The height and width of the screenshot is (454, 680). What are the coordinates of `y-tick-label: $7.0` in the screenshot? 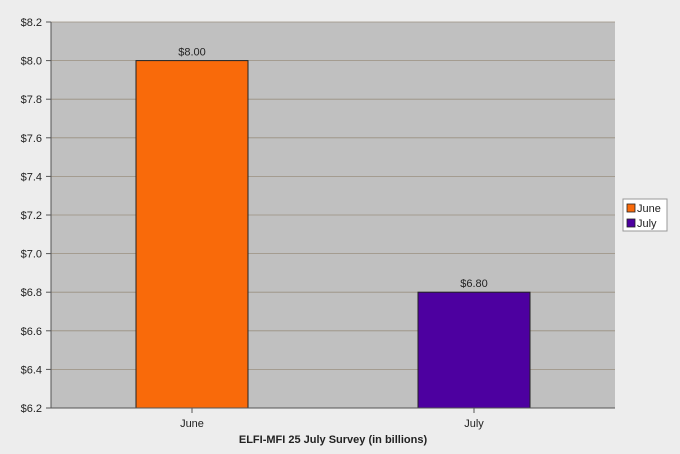 It's located at (31, 255).